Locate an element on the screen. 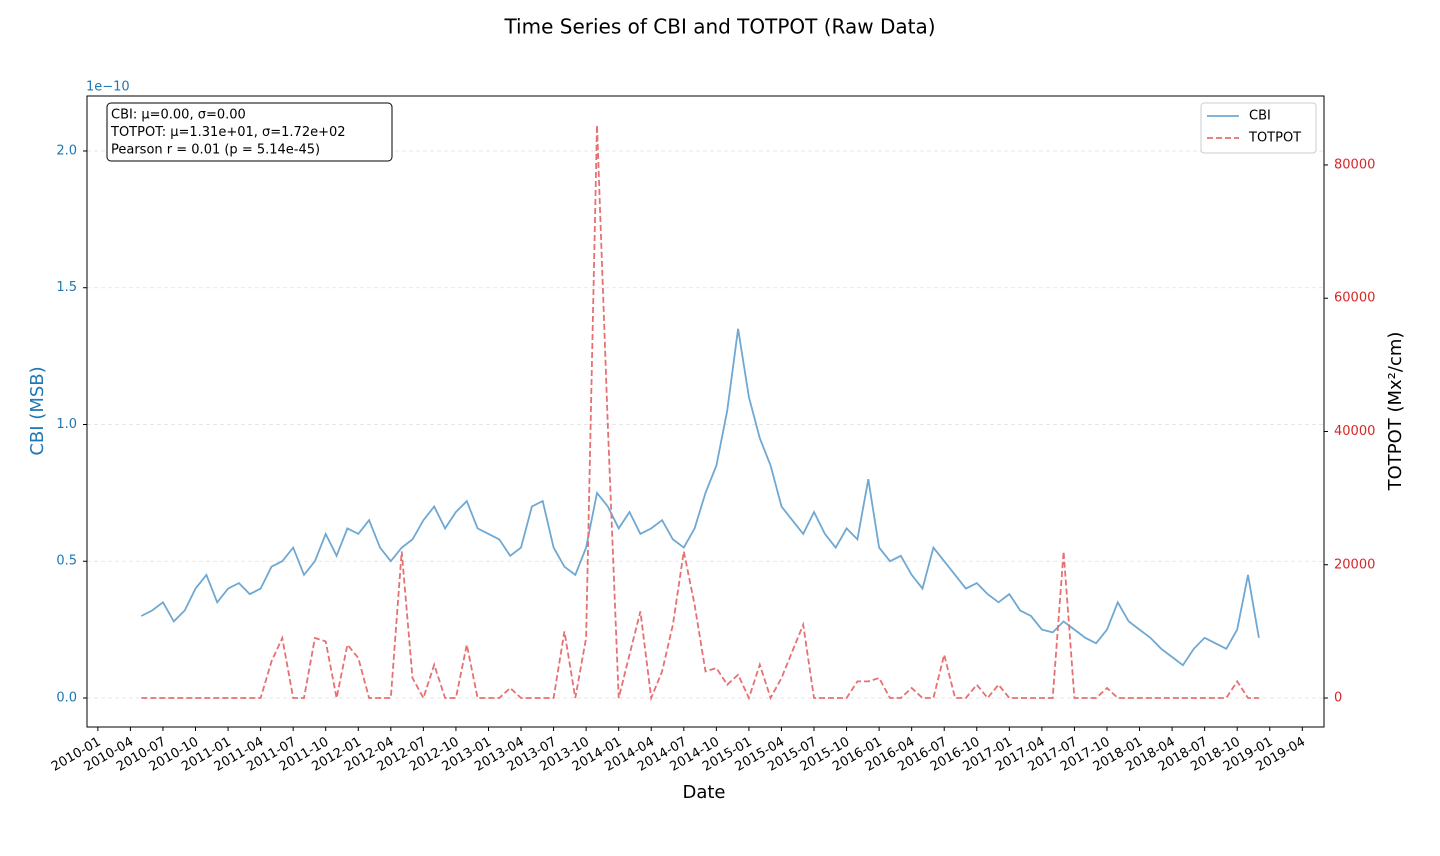 The width and height of the screenshot is (1440, 856). y2-tick-label: 60000 is located at coordinates (1354, 298).